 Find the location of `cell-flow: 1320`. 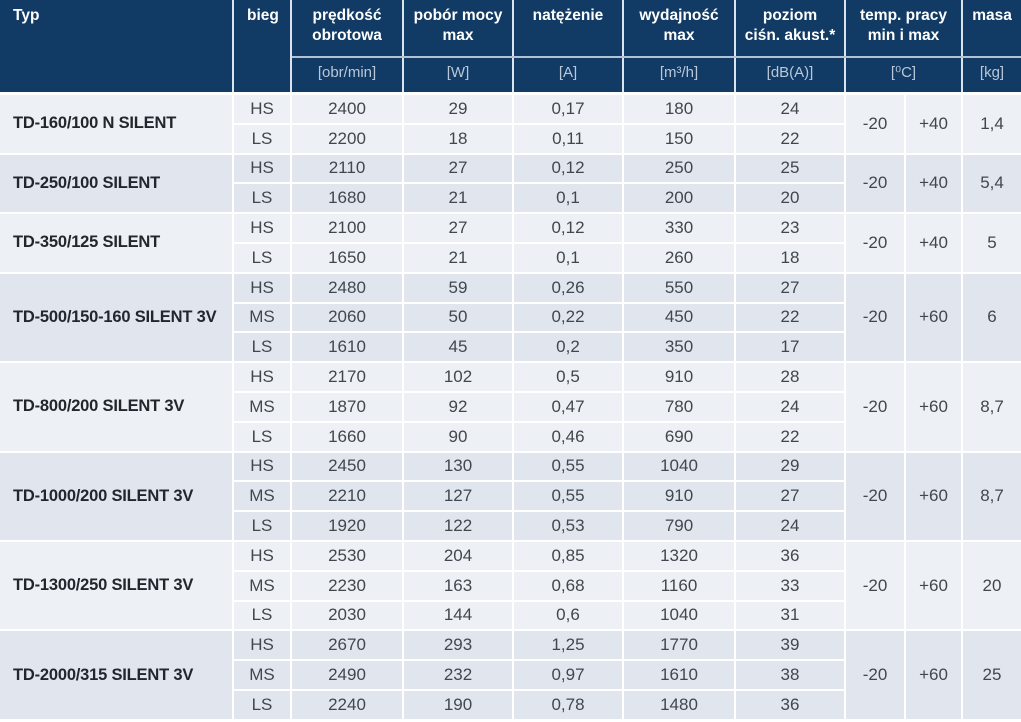

cell-flow: 1320 is located at coordinates (679, 556).